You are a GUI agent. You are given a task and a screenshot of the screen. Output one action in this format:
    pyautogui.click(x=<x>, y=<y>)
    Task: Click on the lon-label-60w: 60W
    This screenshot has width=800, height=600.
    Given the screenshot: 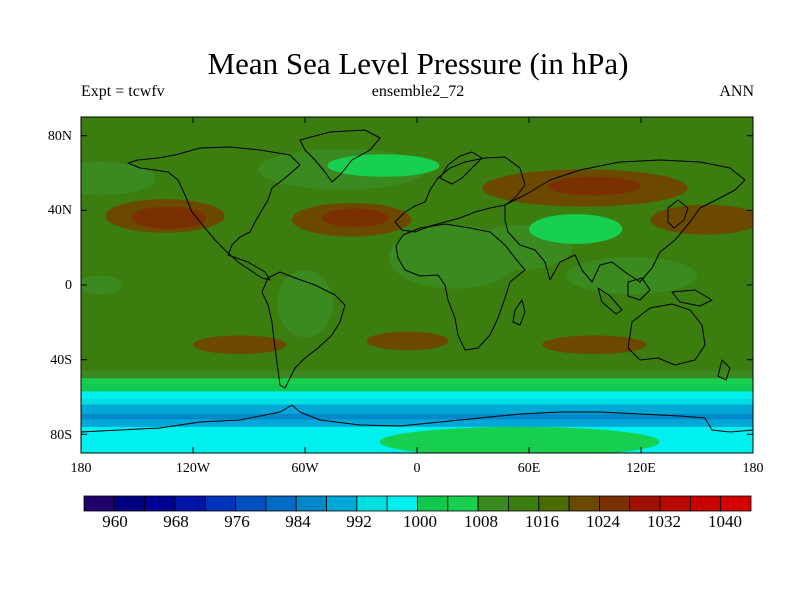 What is the action you would take?
    pyautogui.click(x=305, y=468)
    